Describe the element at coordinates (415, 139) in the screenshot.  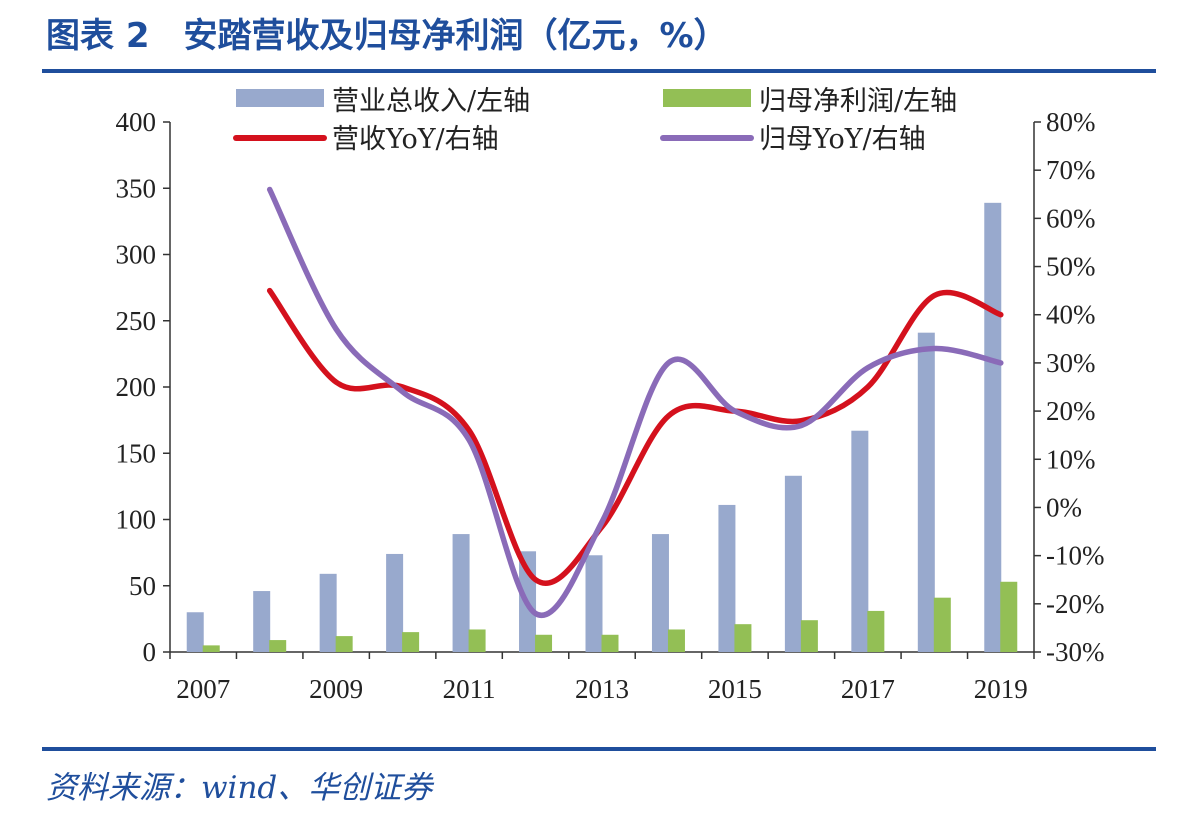
I see `legend-revenue-yoy-label: 营收YoY/右轴` at that location.